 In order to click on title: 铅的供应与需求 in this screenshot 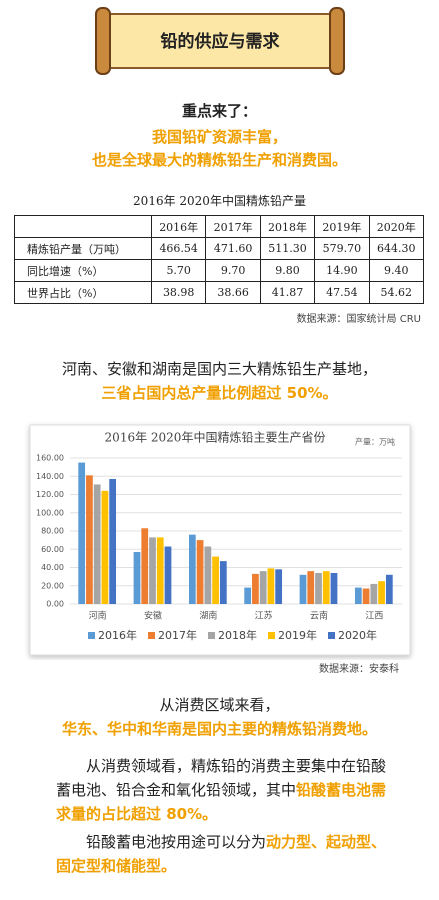, I will do `click(220, 41)`.